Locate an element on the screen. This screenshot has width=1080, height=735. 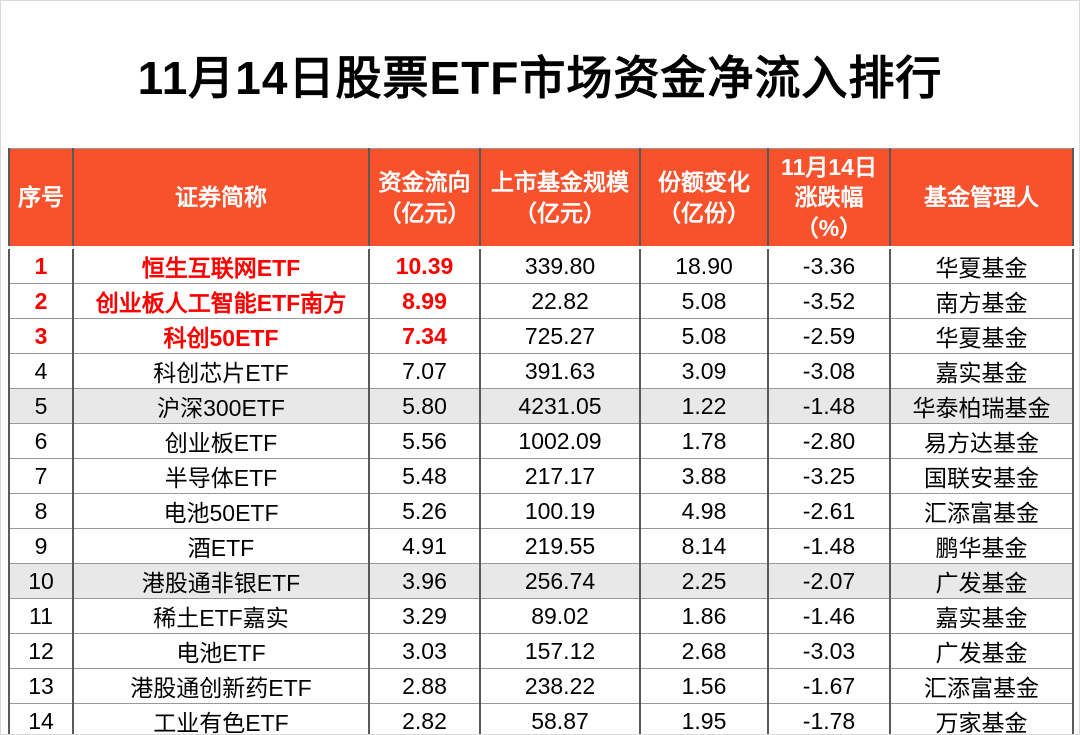
page-title: 11月14日股票ETF市场资金净流入排行 is located at coordinates (540, 77).